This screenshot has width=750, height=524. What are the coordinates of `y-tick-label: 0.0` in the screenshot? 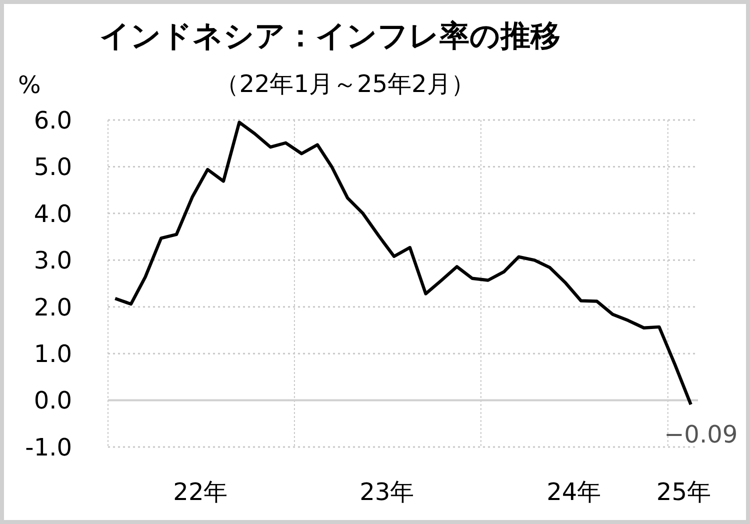 It's located at (53, 400).